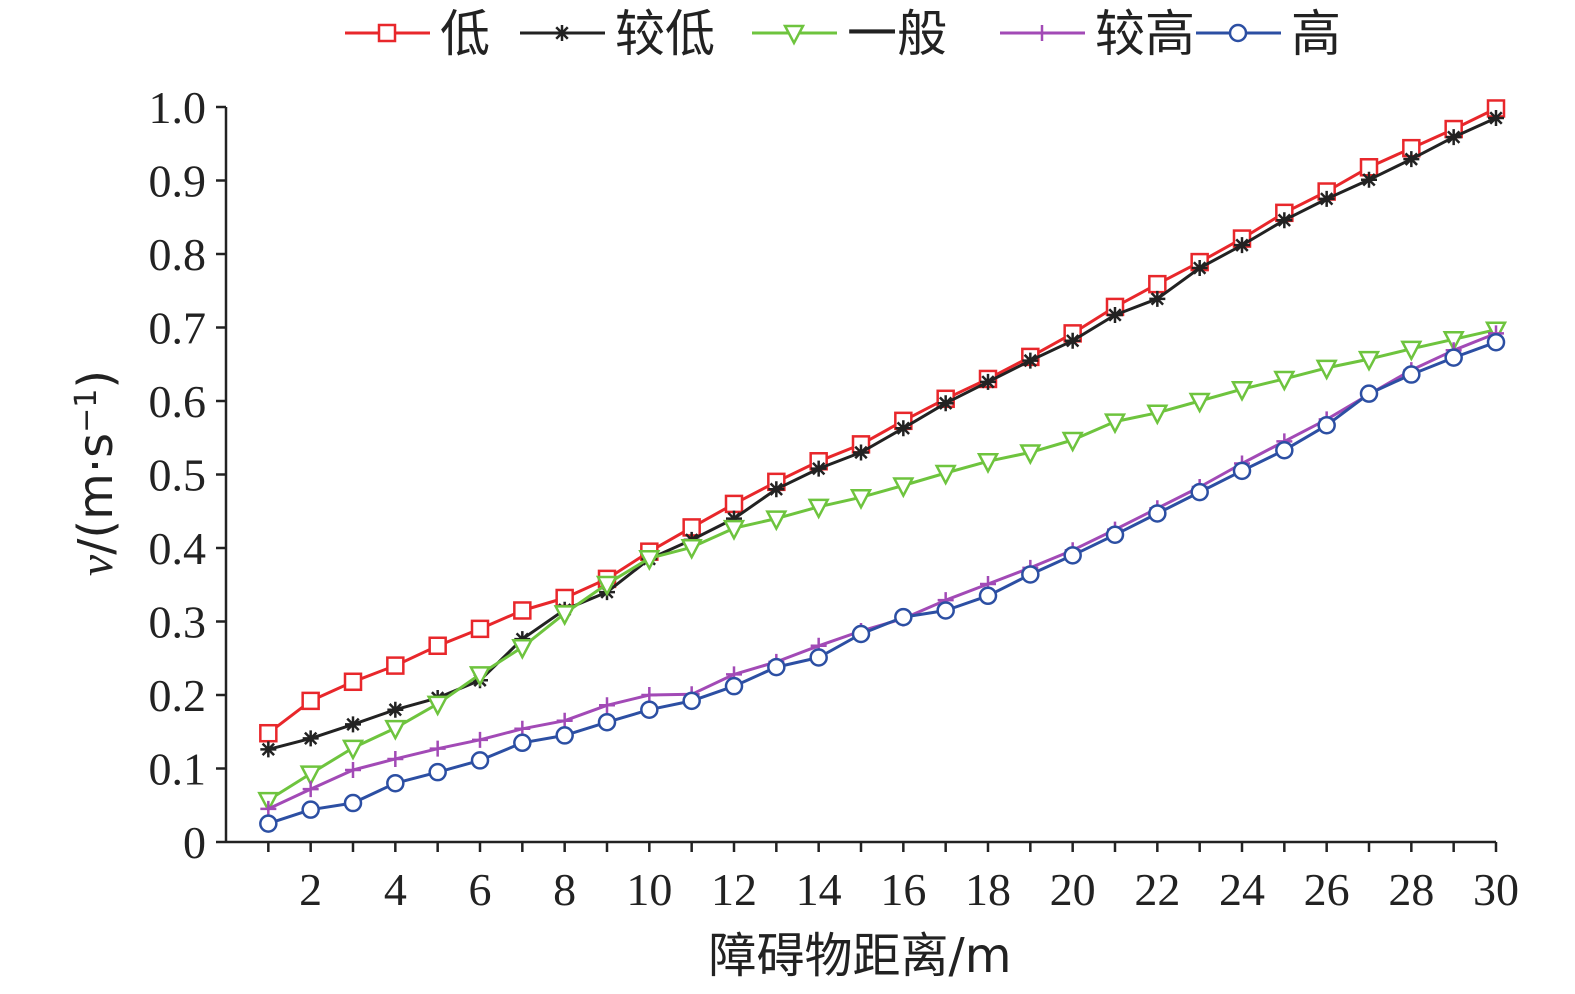 The image size is (1575, 994). Describe the element at coordinates (897, 34) in the screenshot. I see `legend-label: 一般` at that location.